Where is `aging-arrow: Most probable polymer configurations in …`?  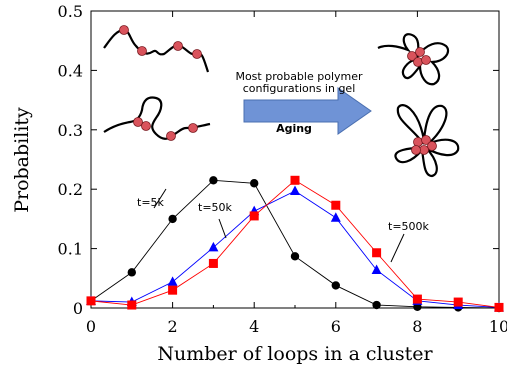
aging-arrow: Most probable polymer configurations in … is located at coordinates (303, 102).